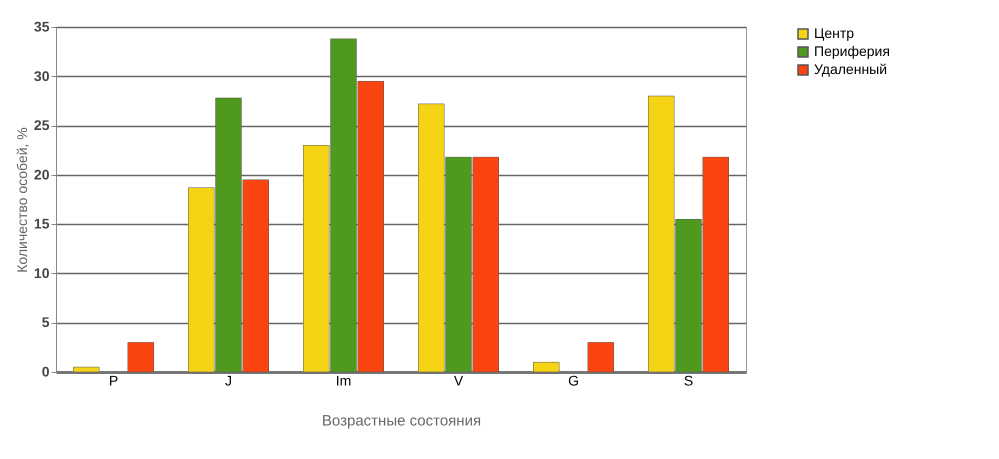 This screenshot has width=999, height=459. I want to click on x-axis-title: Возрастные состояния, so click(402, 421).